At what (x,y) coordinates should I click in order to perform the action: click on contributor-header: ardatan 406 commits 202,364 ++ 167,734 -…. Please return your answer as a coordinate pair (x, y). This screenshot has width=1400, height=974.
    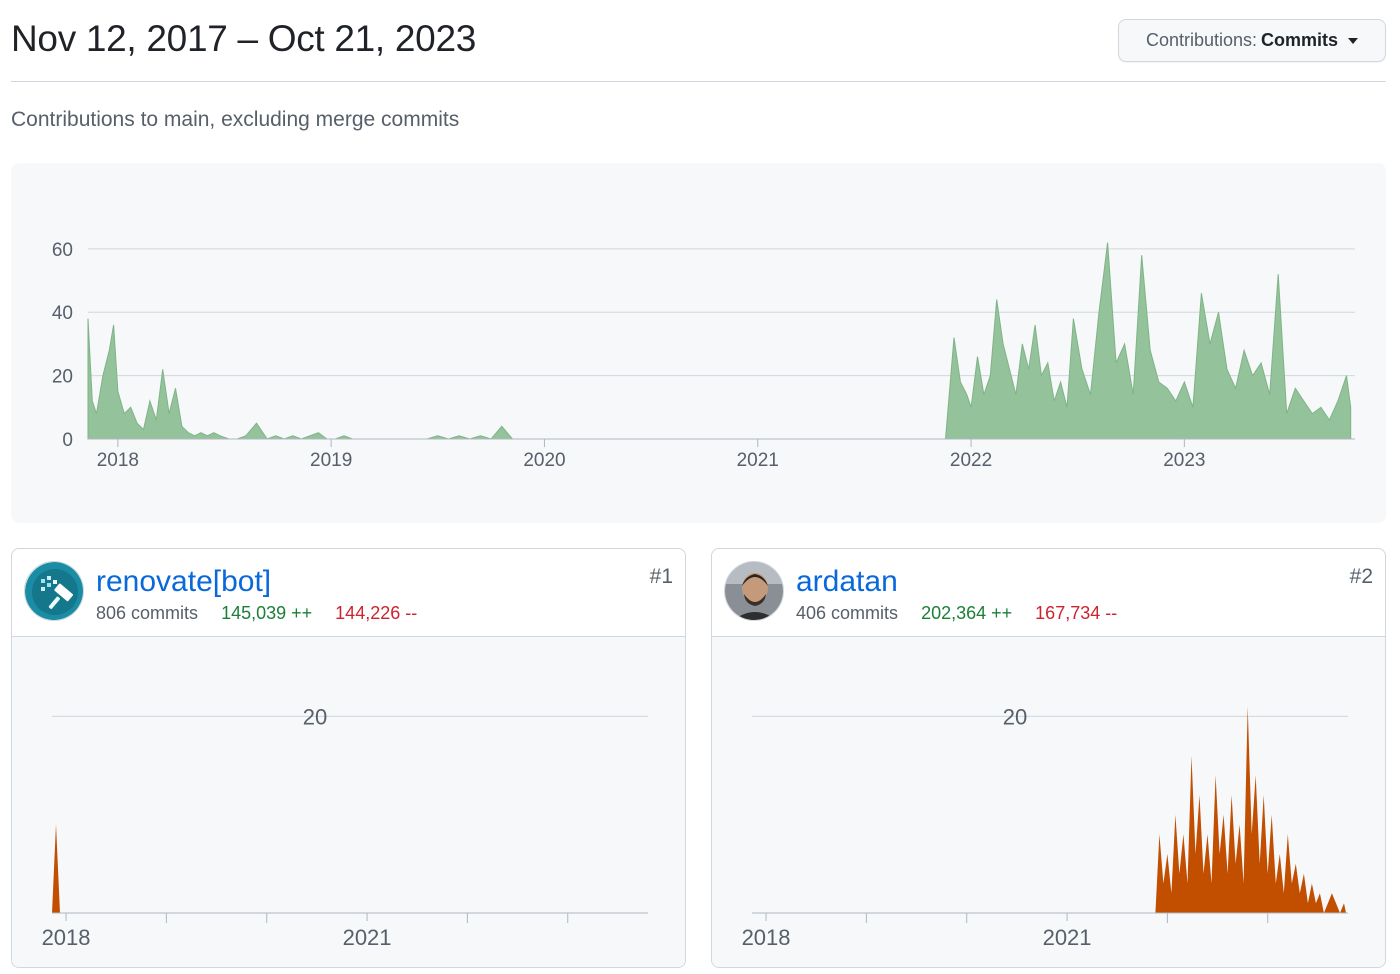
    Looking at the image, I should click on (1048, 593).